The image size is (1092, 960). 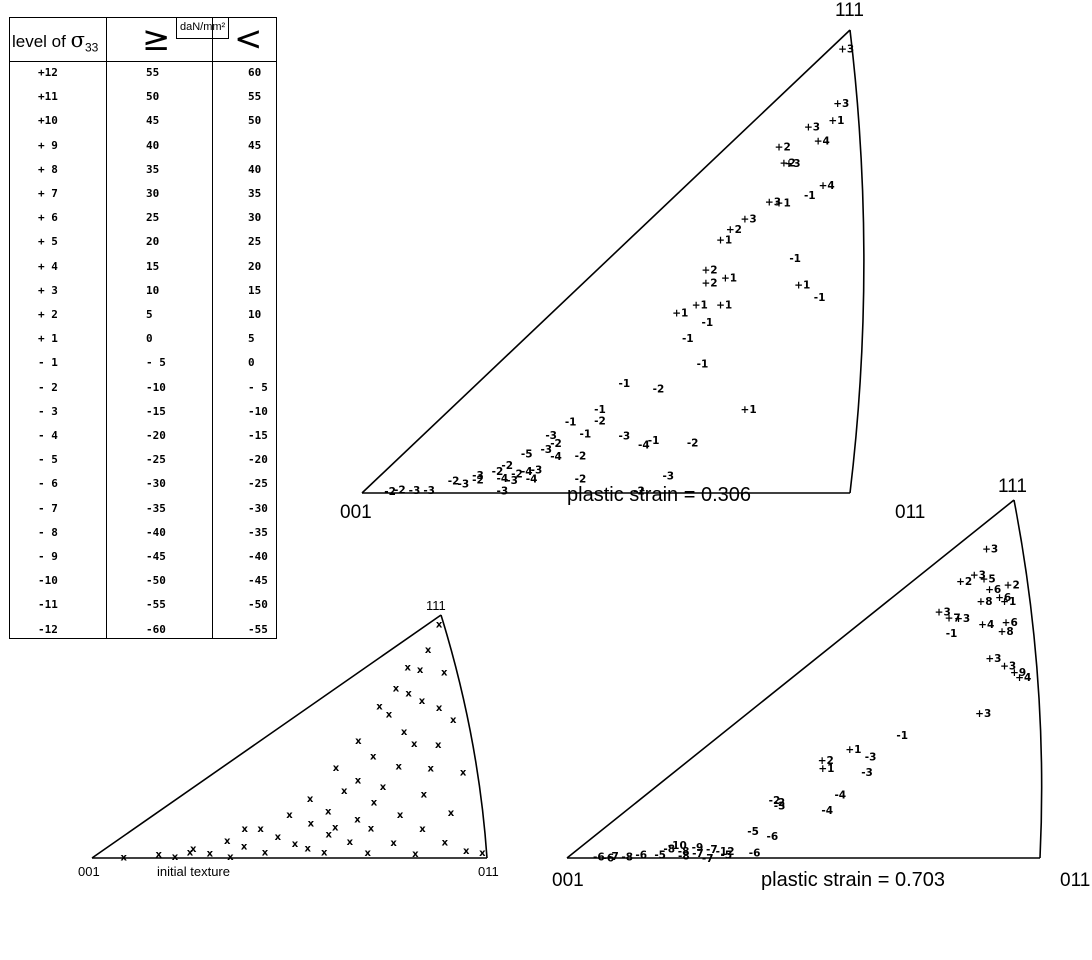 I want to click on upper-bound-cell: 10, so click(x=255, y=314).